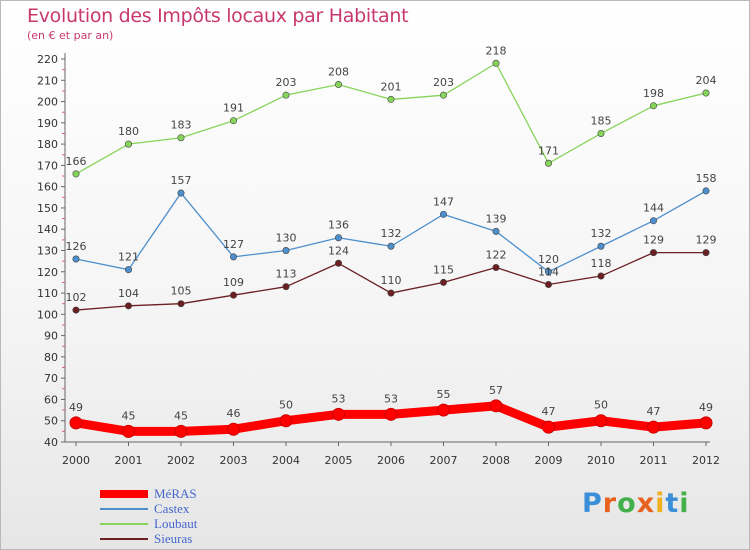 The height and width of the screenshot is (550, 750). What do you see at coordinates (496, 218) in the screenshot?
I see `data-label: 139` at bounding box center [496, 218].